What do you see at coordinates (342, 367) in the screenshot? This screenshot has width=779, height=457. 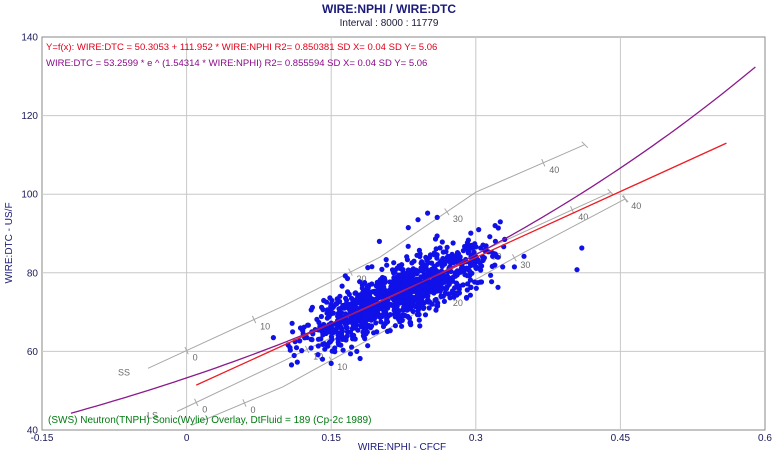 I see `overlay-tick-label: 10` at bounding box center [342, 367].